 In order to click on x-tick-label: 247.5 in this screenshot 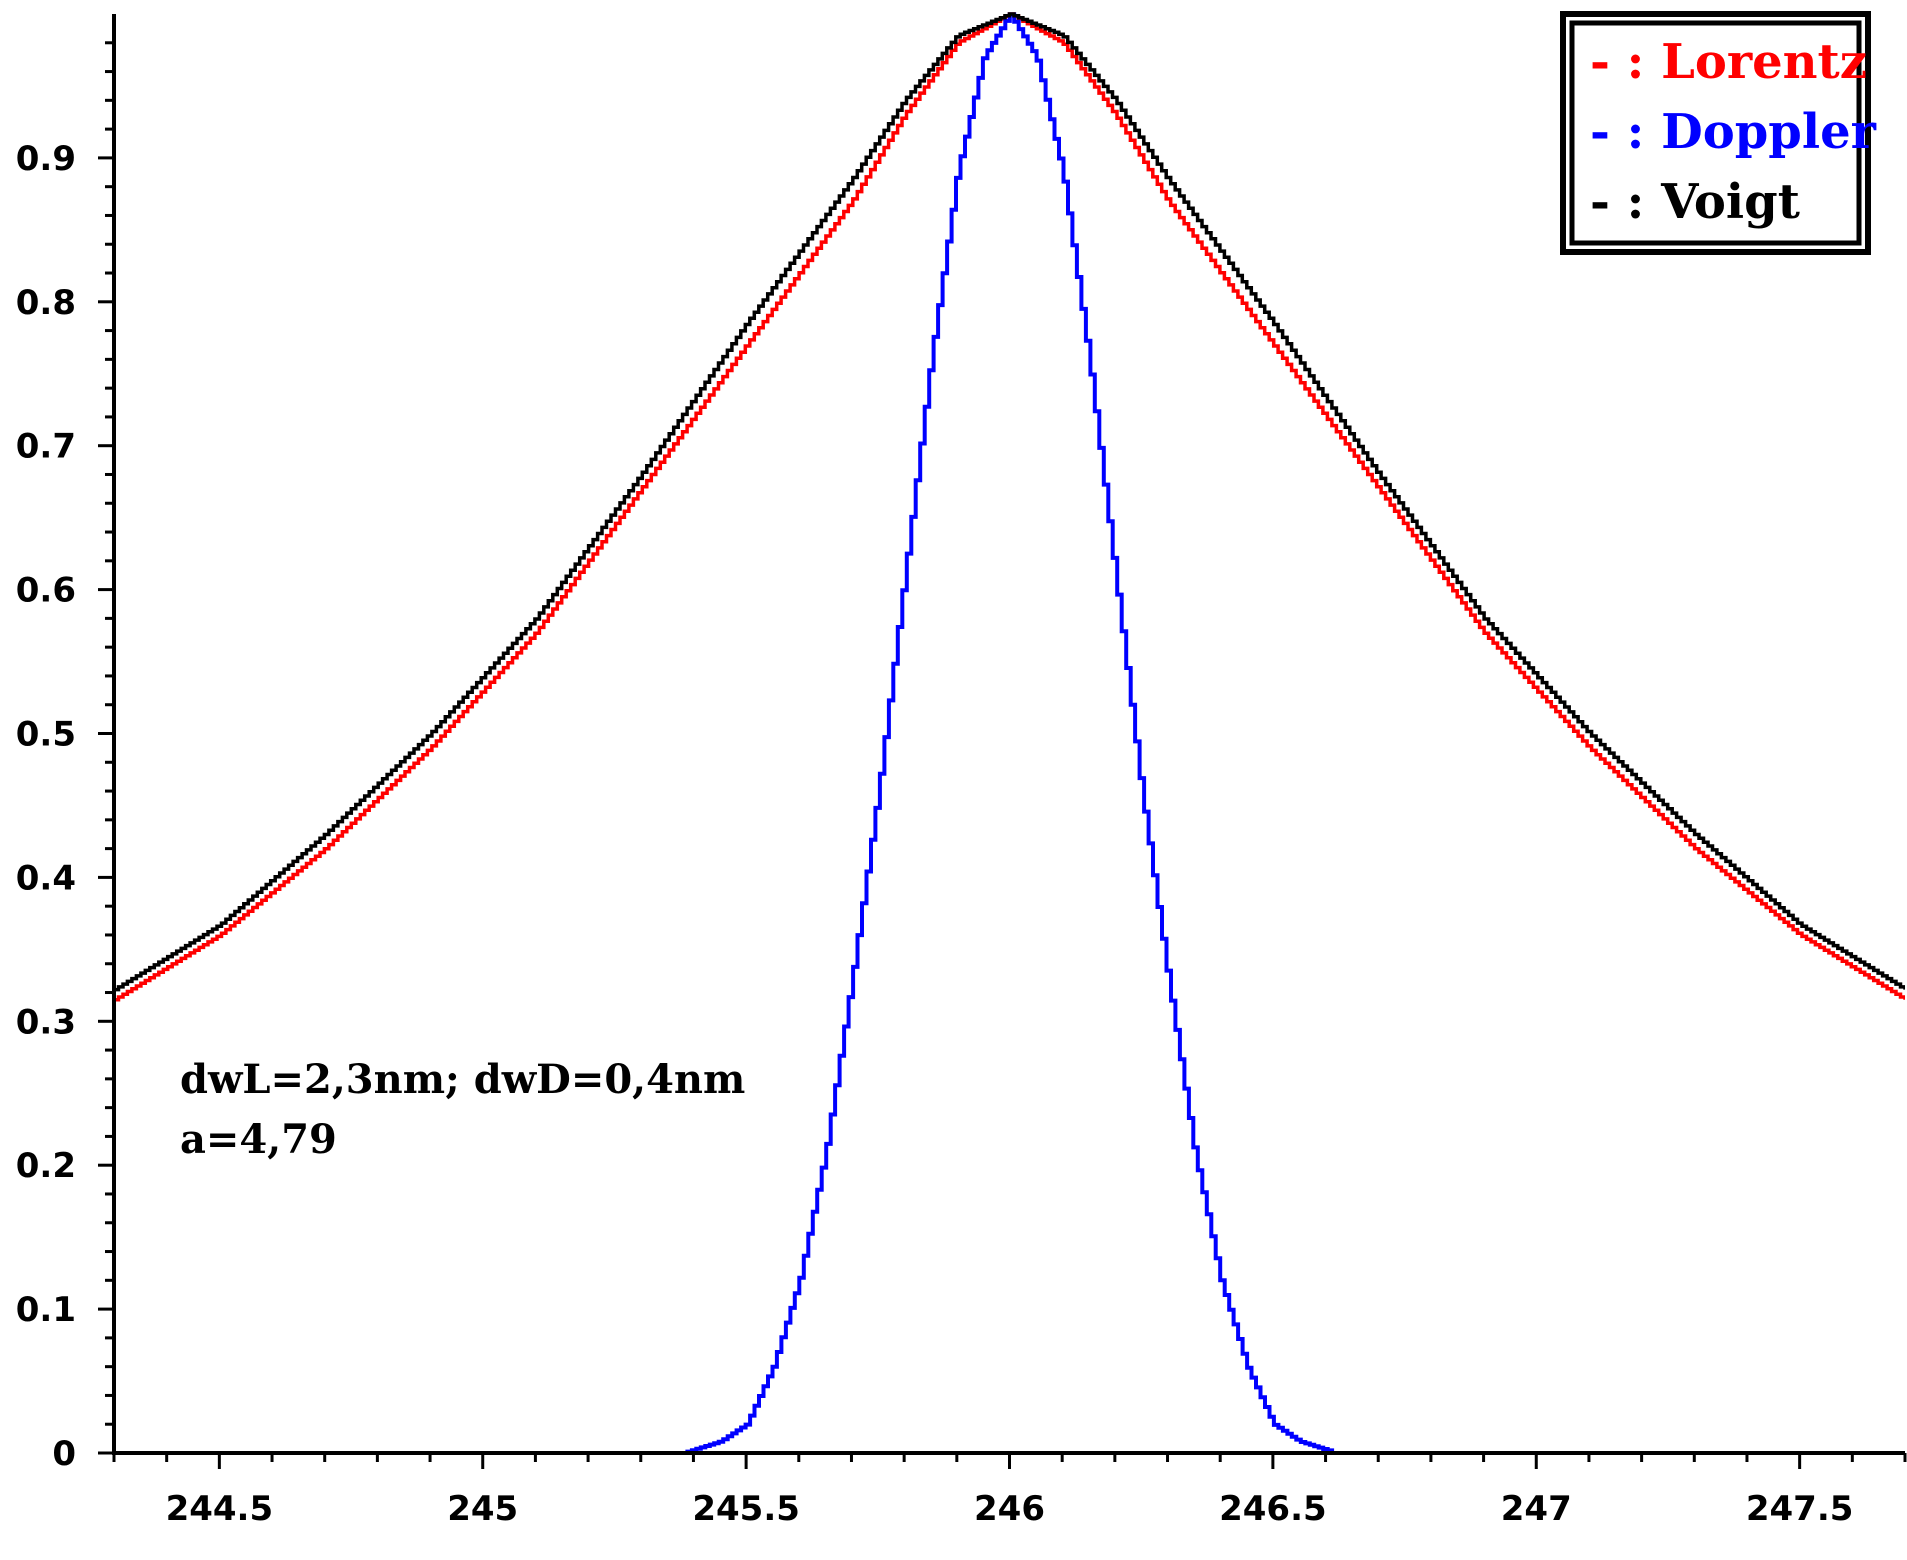, I will do `click(1800, 1509)`.